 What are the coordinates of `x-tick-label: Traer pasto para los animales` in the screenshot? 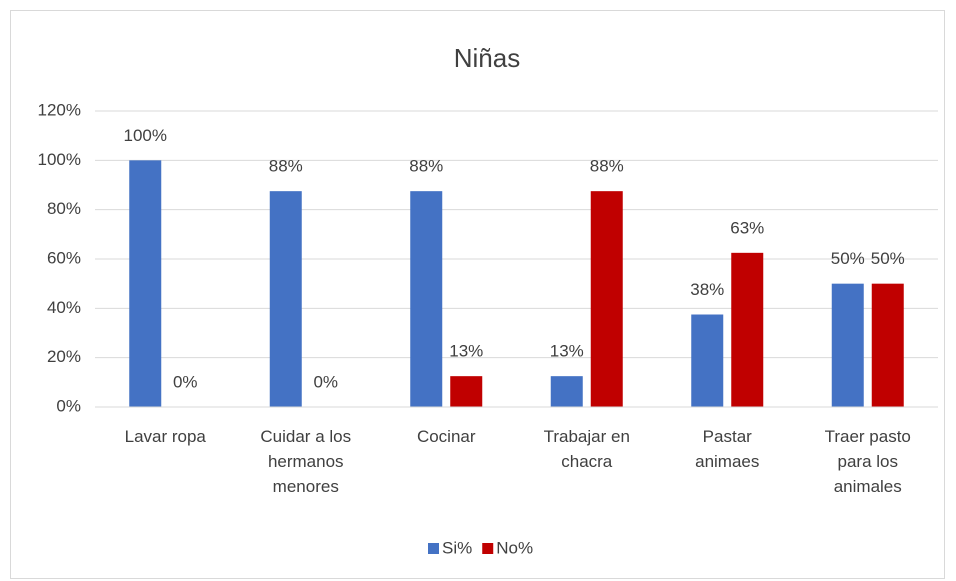 It's located at (868, 461).